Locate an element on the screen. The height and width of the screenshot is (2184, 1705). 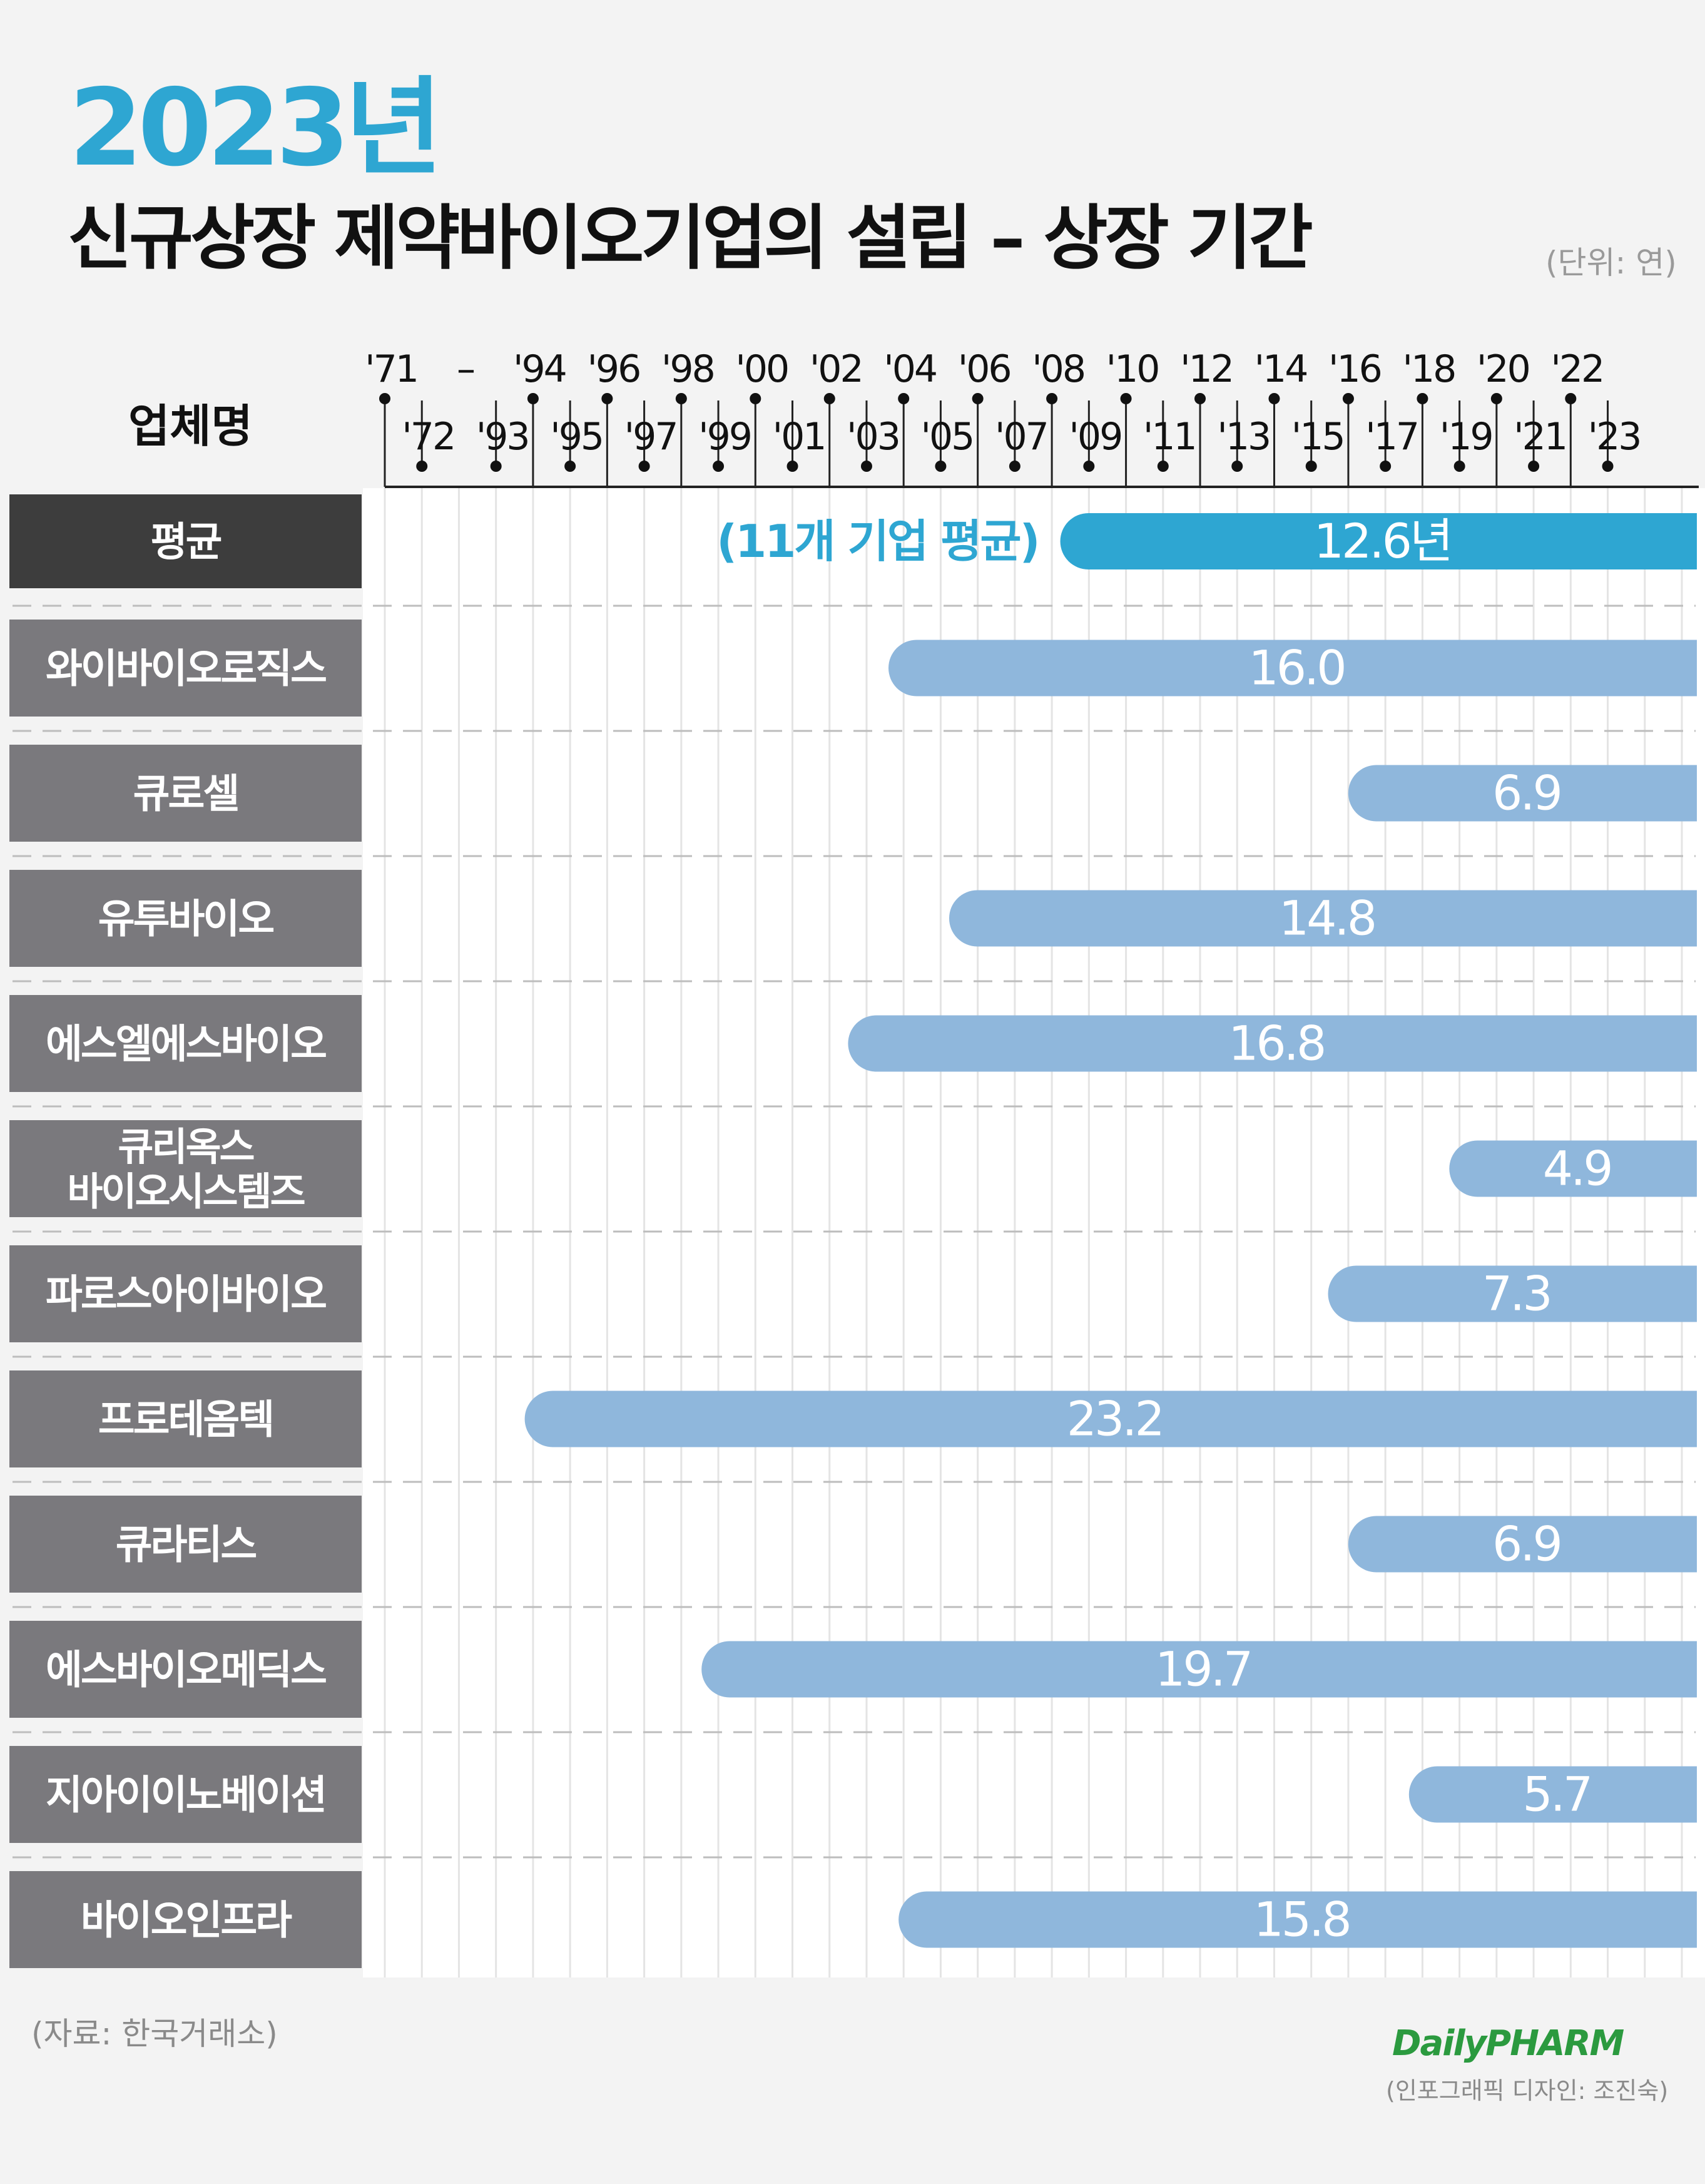
title-year: 2023년 is located at coordinates (256, 128).